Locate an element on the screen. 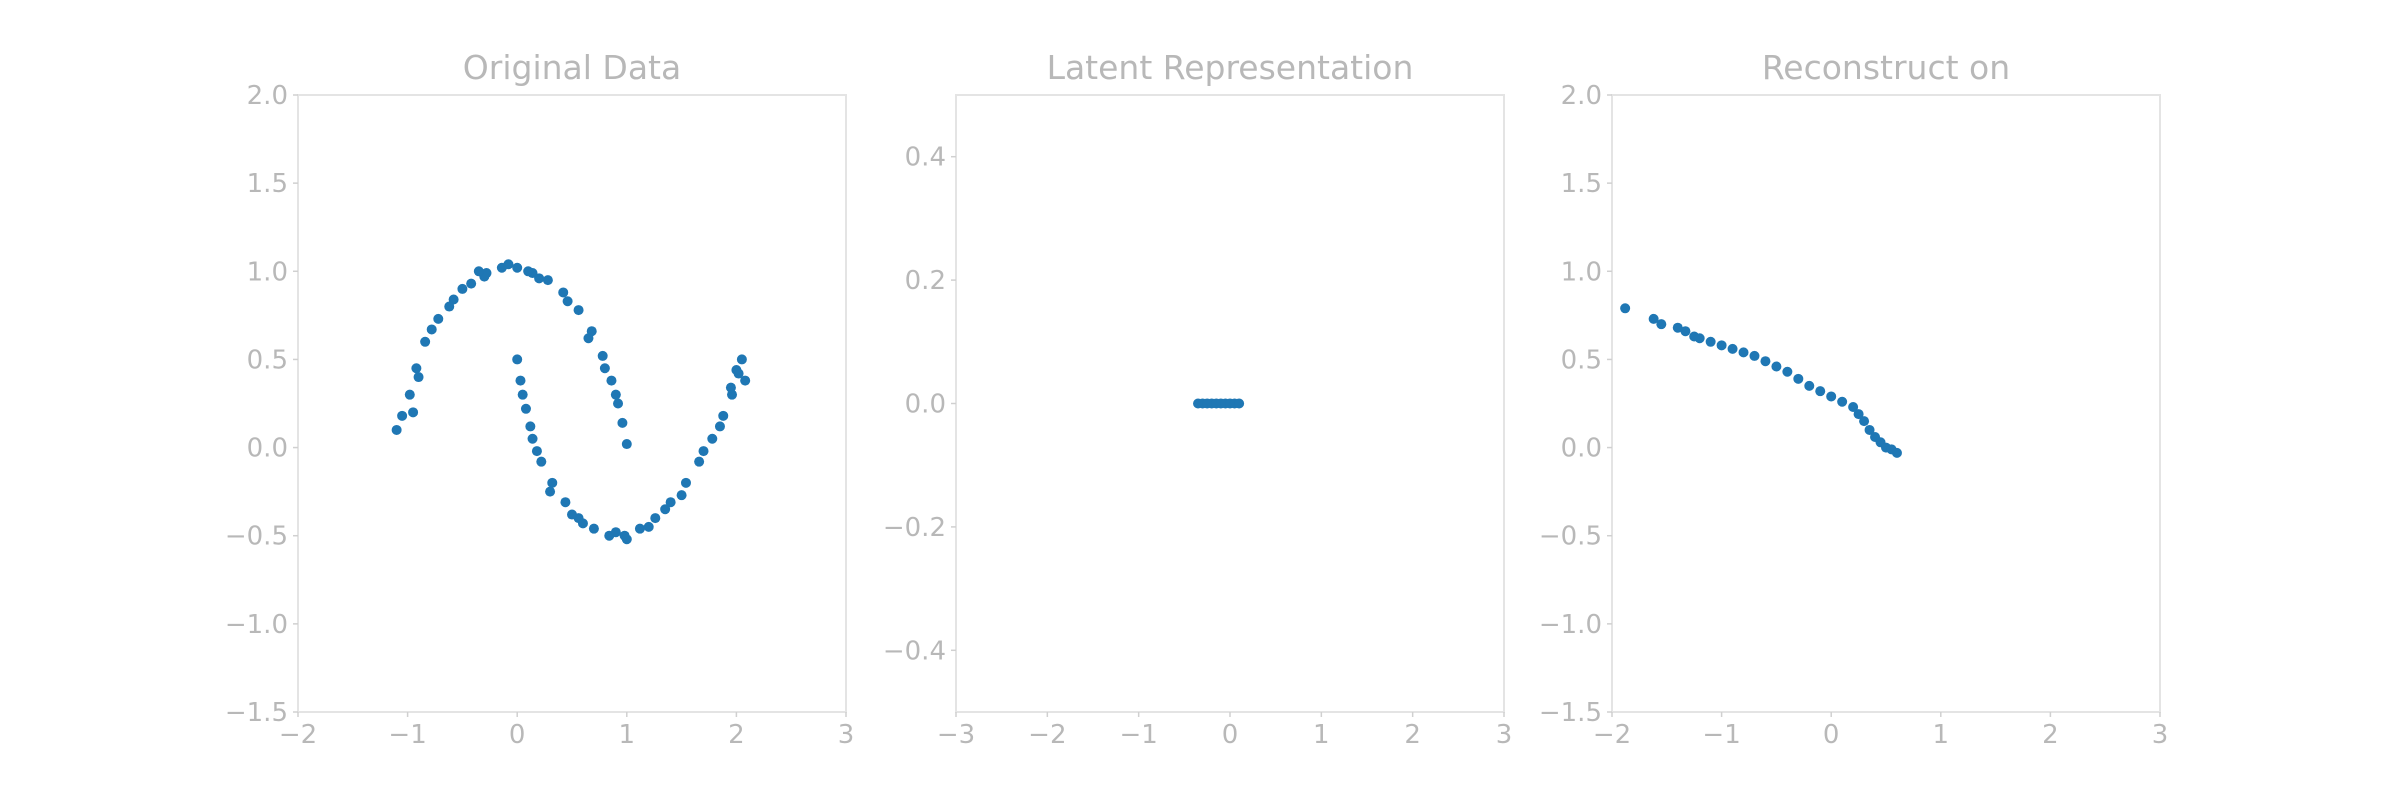 Image resolution: width=2400 pixels, height=800 pixels. y-tick-label: −0.4 is located at coordinates (914, 651).